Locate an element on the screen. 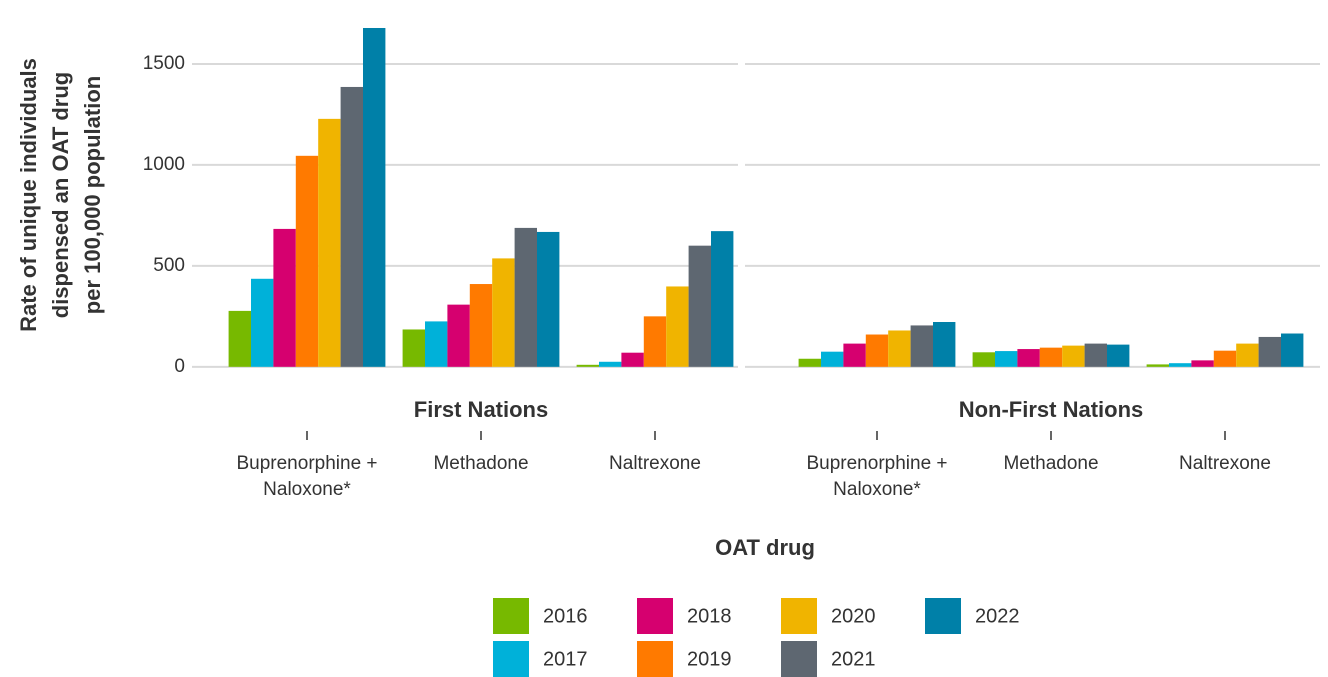 Image resolution: width=1328 pixels, height=677 pixels. facet-title: First Nations is located at coordinates (481, 409).